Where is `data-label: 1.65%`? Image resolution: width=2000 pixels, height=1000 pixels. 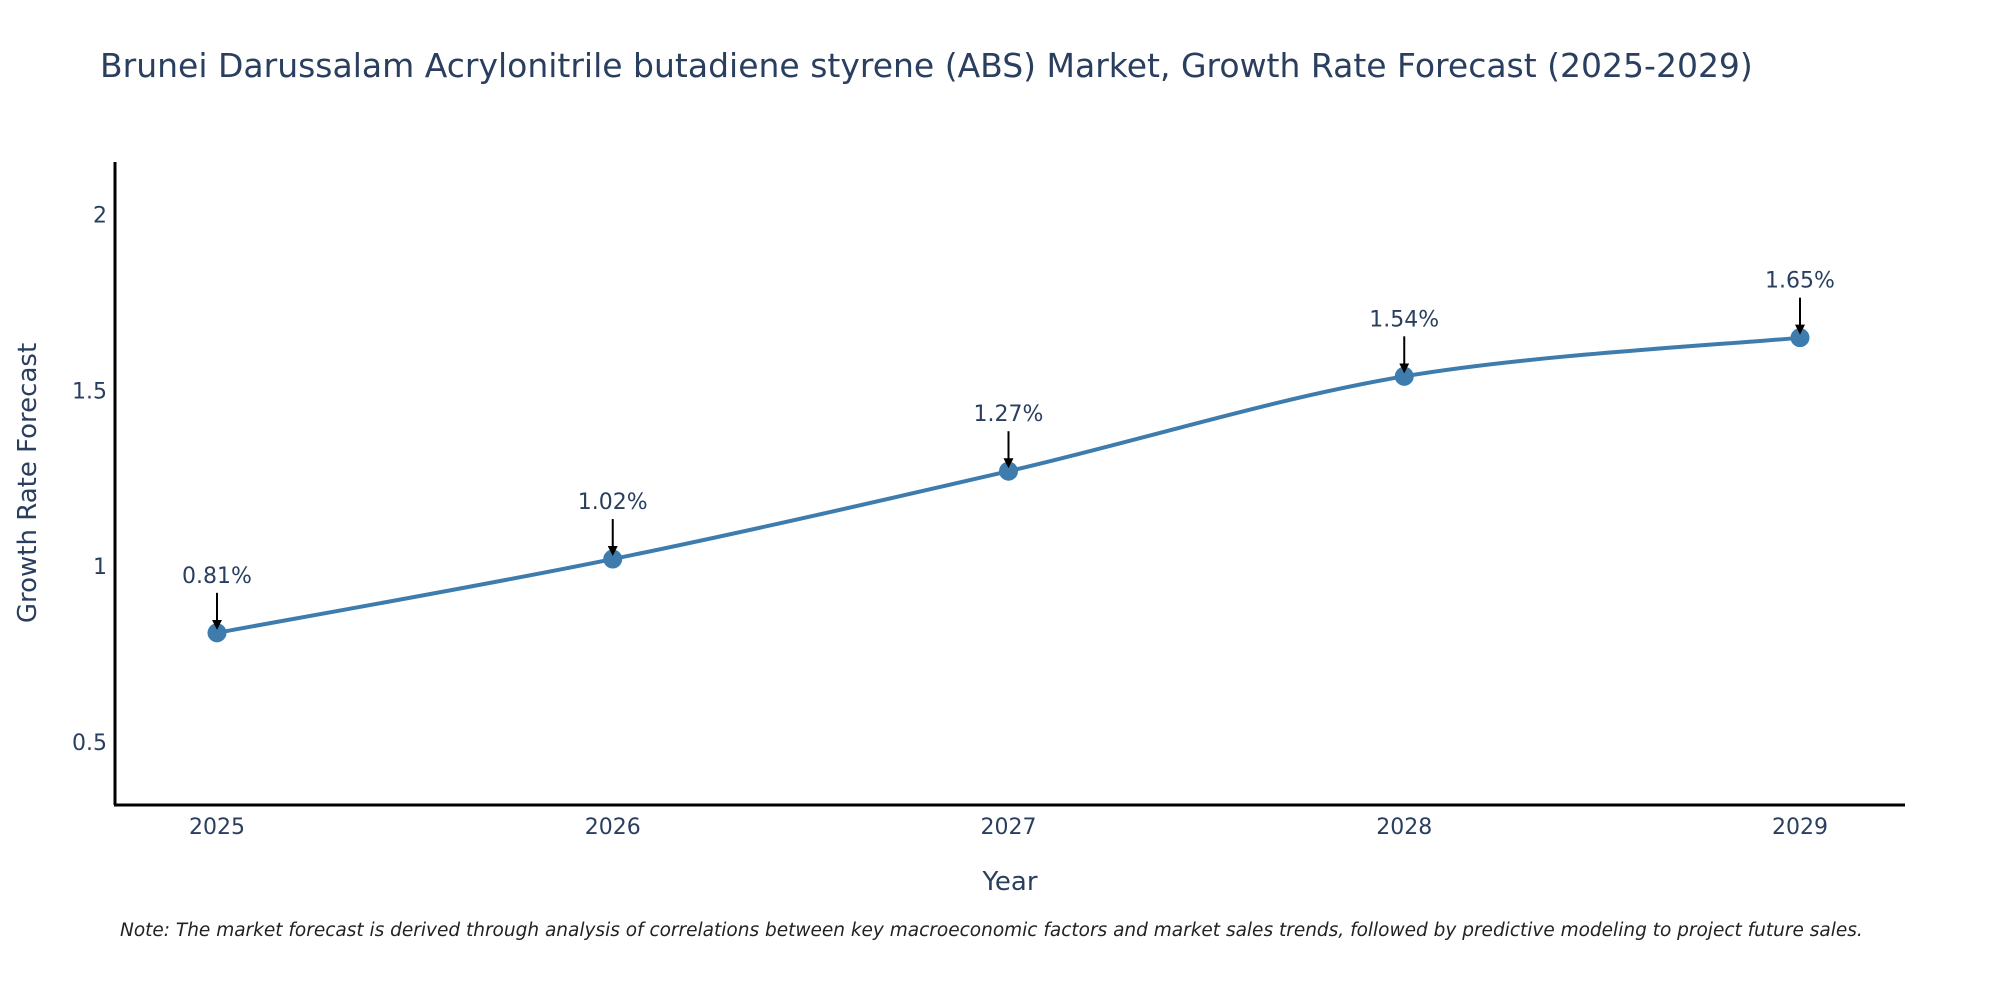 data-label: 1.65% is located at coordinates (1800, 281).